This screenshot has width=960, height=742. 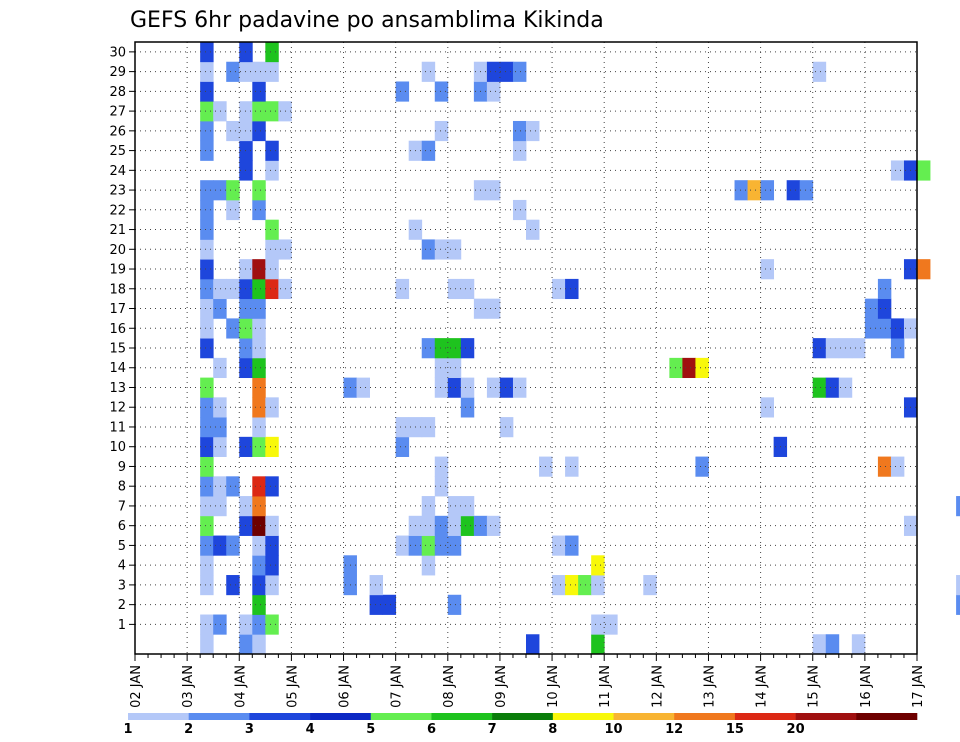 What do you see at coordinates (117, 92) in the screenshot?
I see `y-tick-label: 28` at bounding box center [117, 92].